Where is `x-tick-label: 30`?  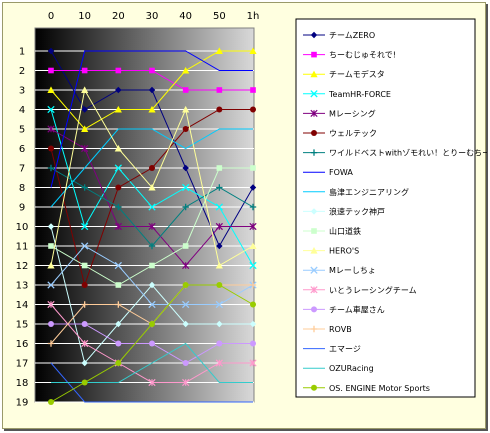
x-tick-label: 30 is located at coordinates (152, 16).